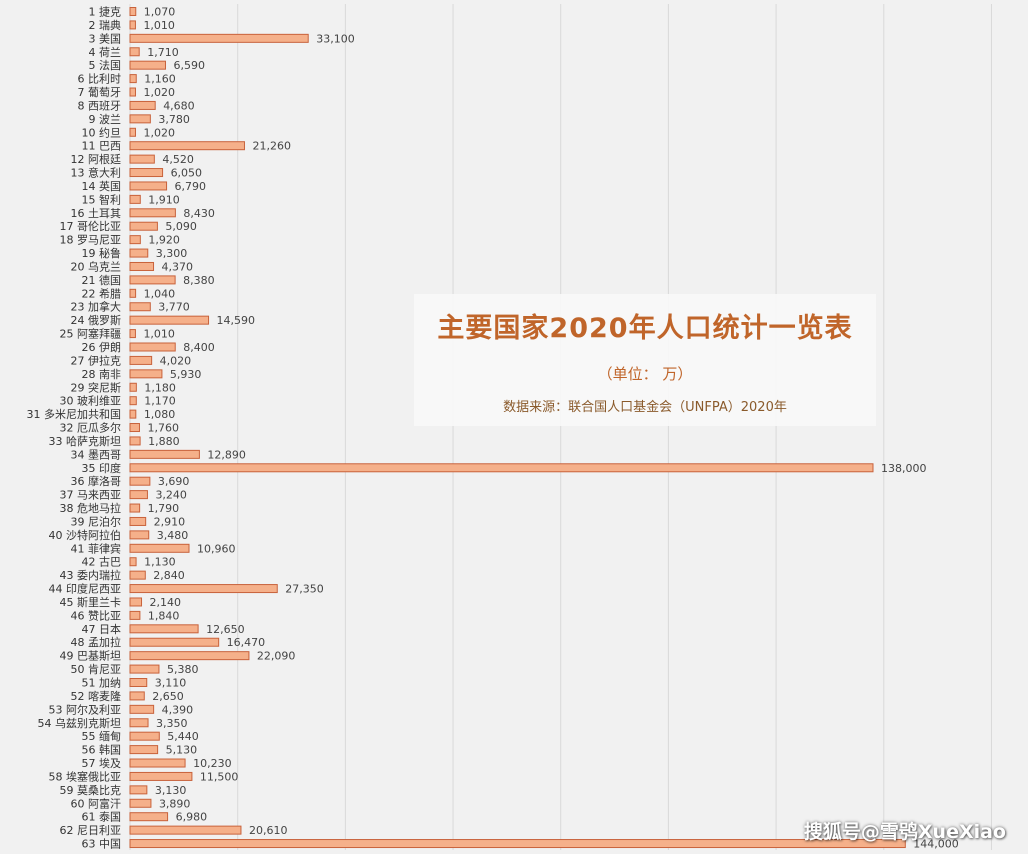  Describe the element at coordinates (102, 293) in the screenshot. I see `category-label: 22 希腊` at that location.